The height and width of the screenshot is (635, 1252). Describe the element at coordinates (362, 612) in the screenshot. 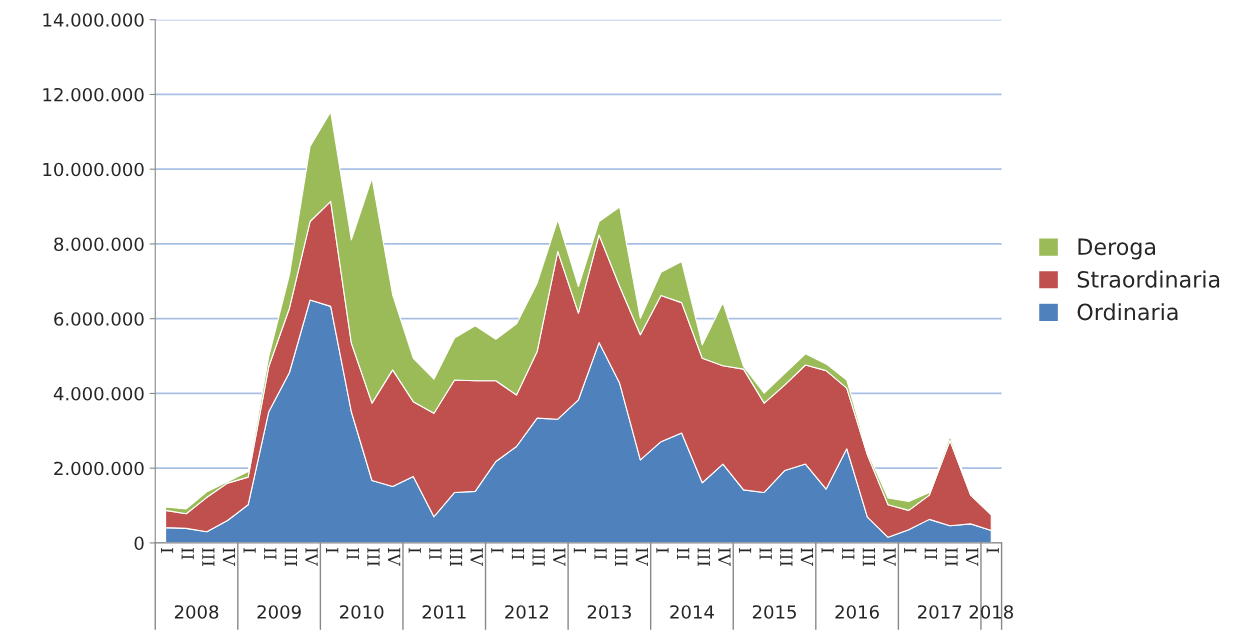

I see `text: 2010` at that location.